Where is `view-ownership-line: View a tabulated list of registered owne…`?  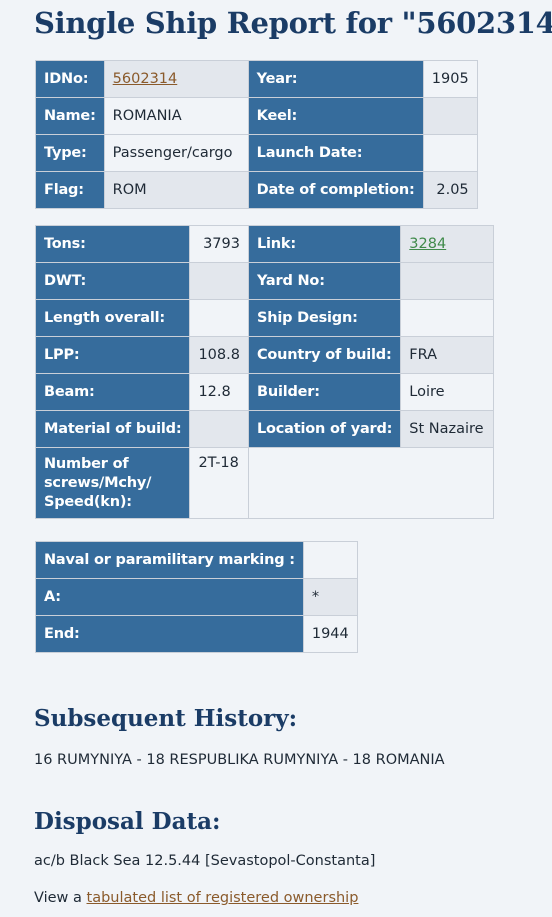 view-ownership-line: View a tabulated list of registered owne… is located at coordinates (196, 898).